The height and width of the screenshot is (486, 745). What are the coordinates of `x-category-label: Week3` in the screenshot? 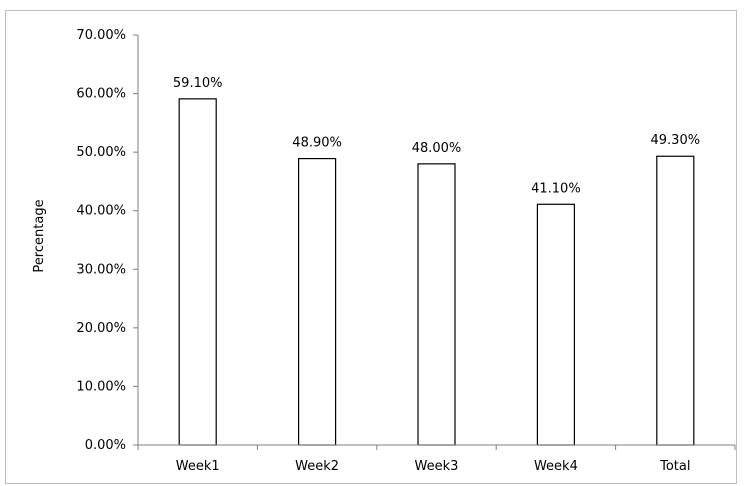 It's located at (437, 466).